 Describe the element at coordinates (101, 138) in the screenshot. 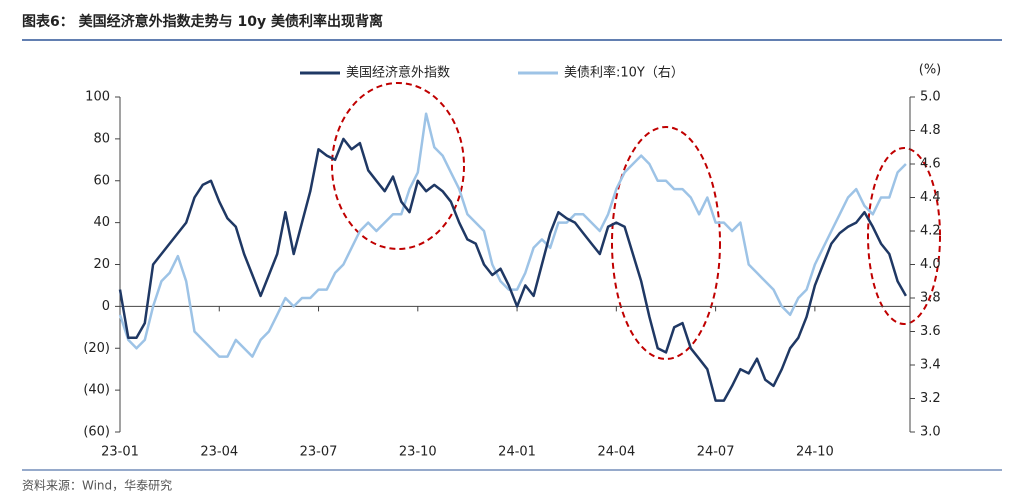

I see `y-tick-label: 80` at that location.